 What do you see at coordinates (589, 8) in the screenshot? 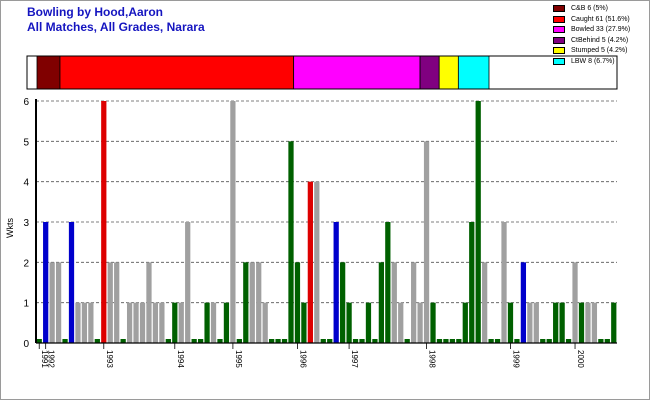
I see `legend-label: C&B 6 (5%)` at bounding box center [589, 8].